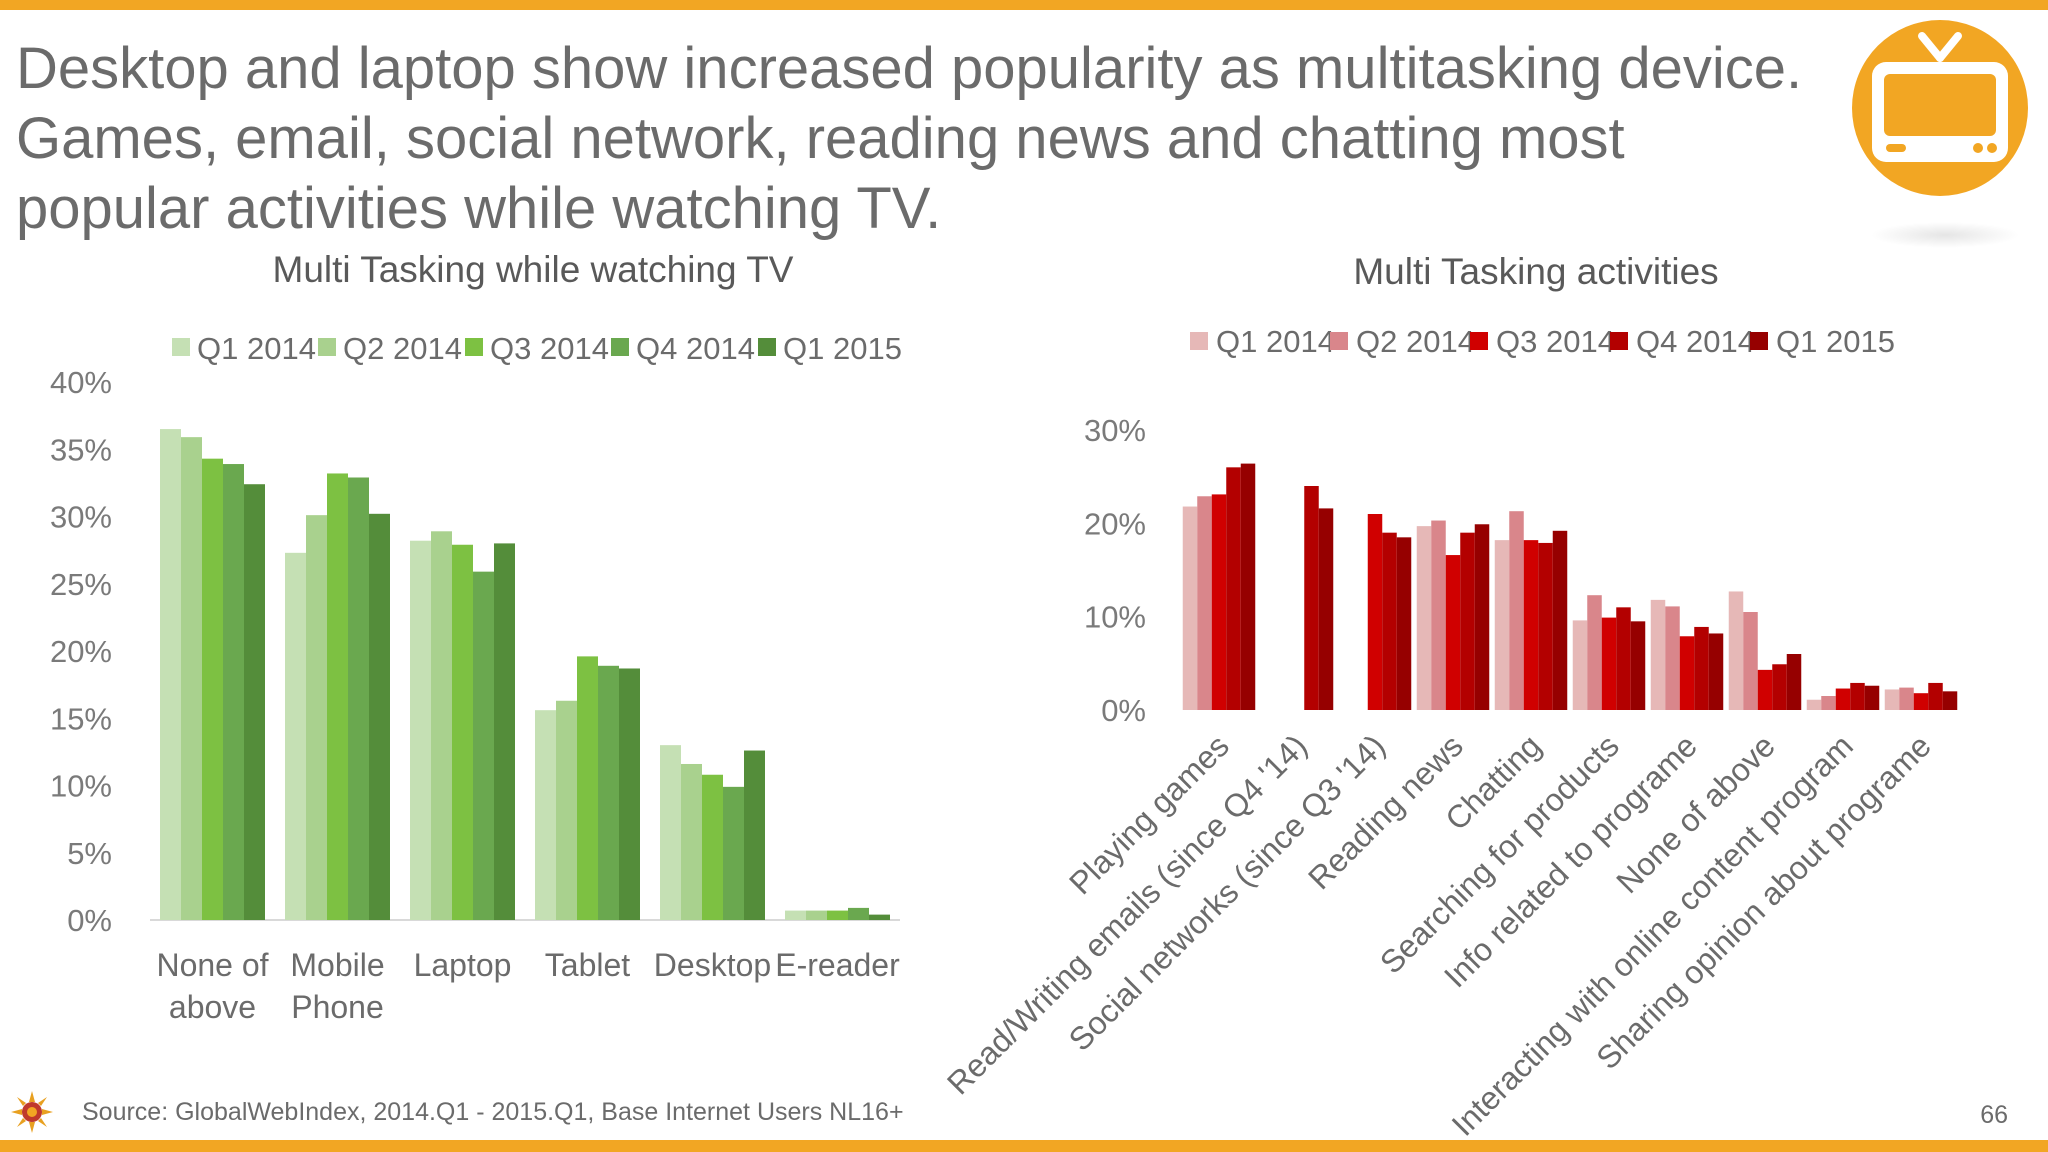 Image resolution: width=2048 pixels, height=1152 pixels. I want to click on right-legend-label: Q2 2014, so click(1415, 341).